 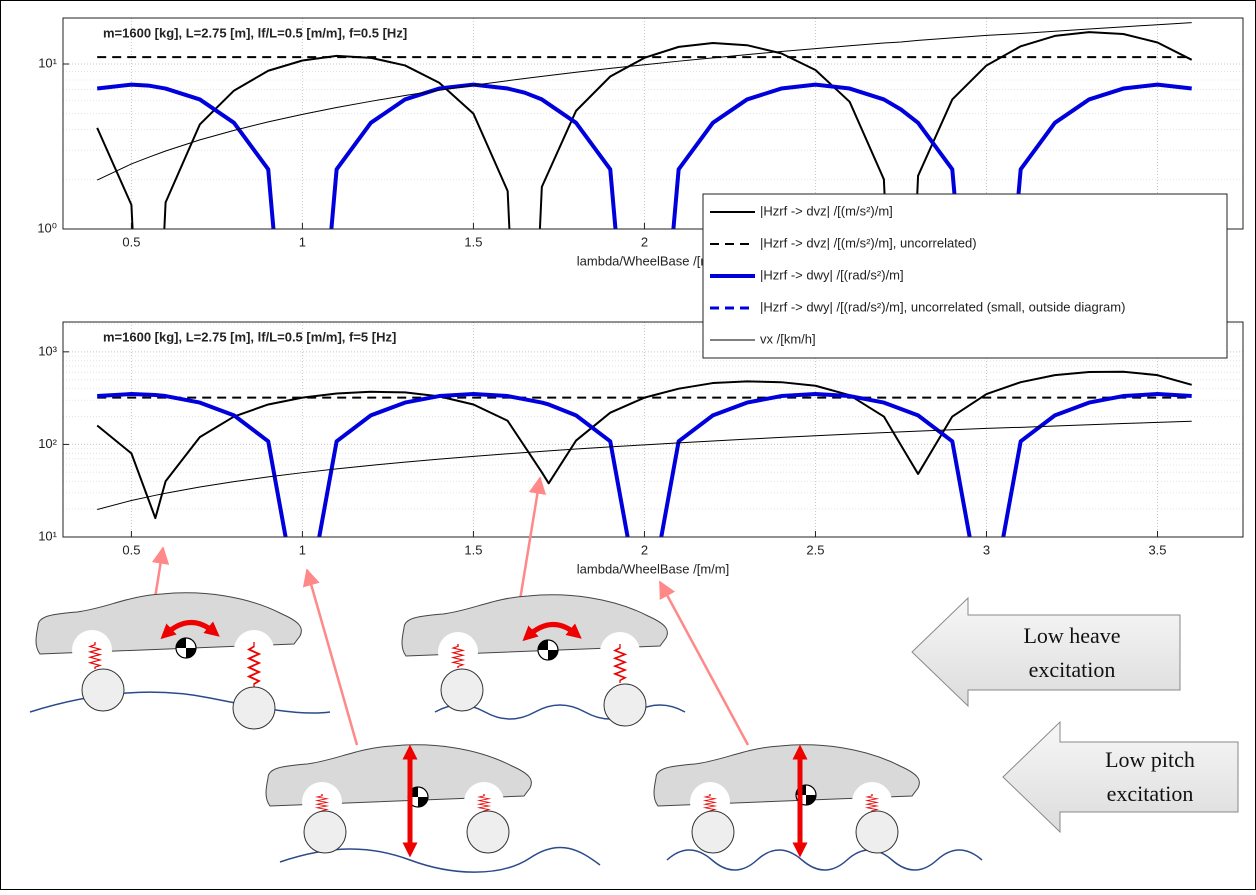 I want to click on legend-label: |Hzrf -> dwy| /[(rad/s²)/m], so click(x=832, y=274).